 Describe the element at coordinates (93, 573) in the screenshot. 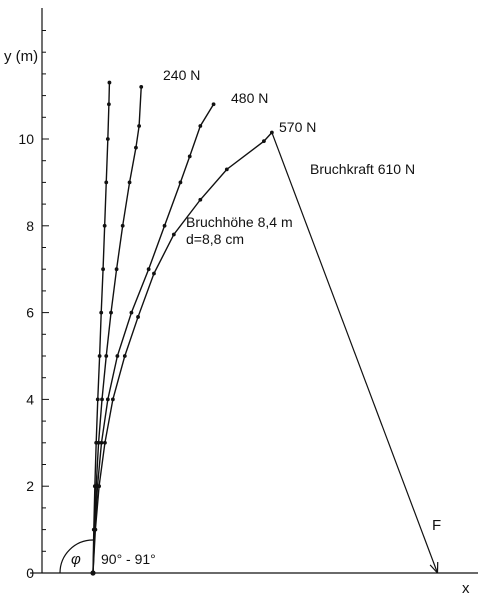

I see `trunk-base-point` at that location.